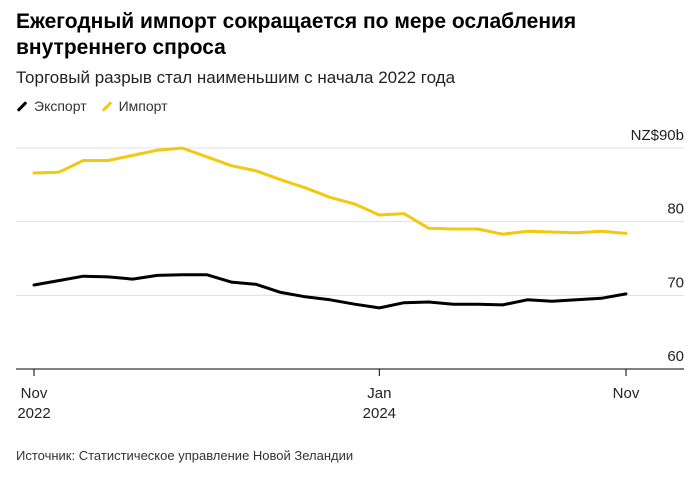 The height and width of the screenshot is (482, 700). What do you see at coordinates (379, 413) in the screenshot?
I see `x-tick-year-1: 2024` at bounding box center [379, 413].